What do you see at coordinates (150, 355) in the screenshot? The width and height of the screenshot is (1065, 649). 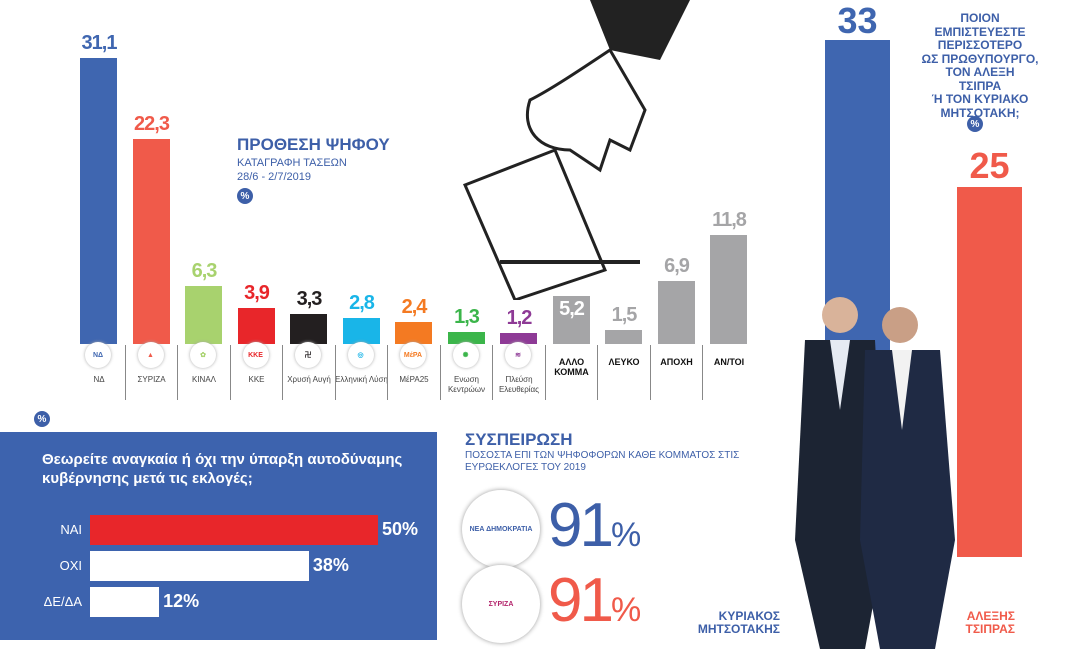 I see `party-logo: ▲` at bounding box center [150, 355].